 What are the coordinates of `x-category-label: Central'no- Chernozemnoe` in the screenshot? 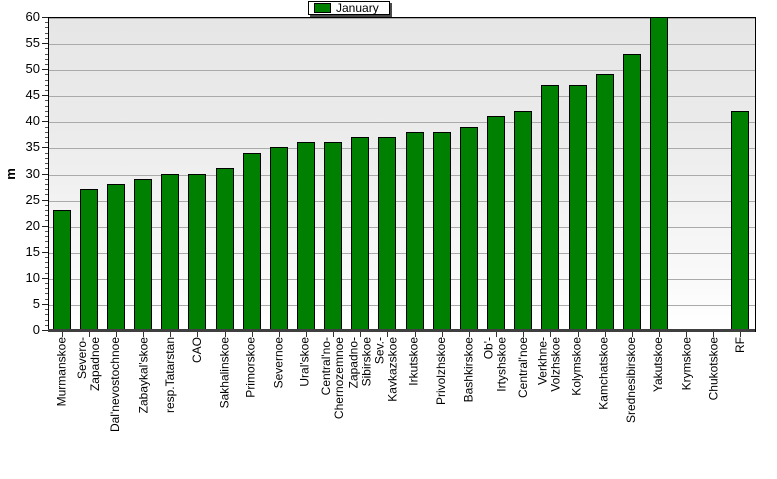 It's located at (332, 378).